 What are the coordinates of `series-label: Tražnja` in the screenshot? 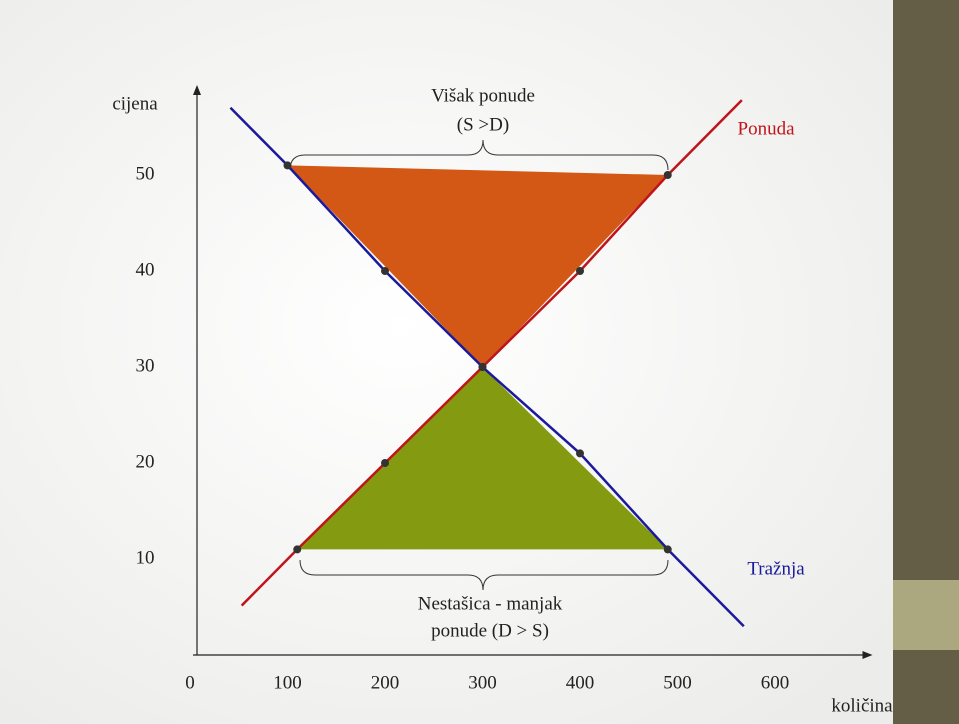 It's located at (776, 568).